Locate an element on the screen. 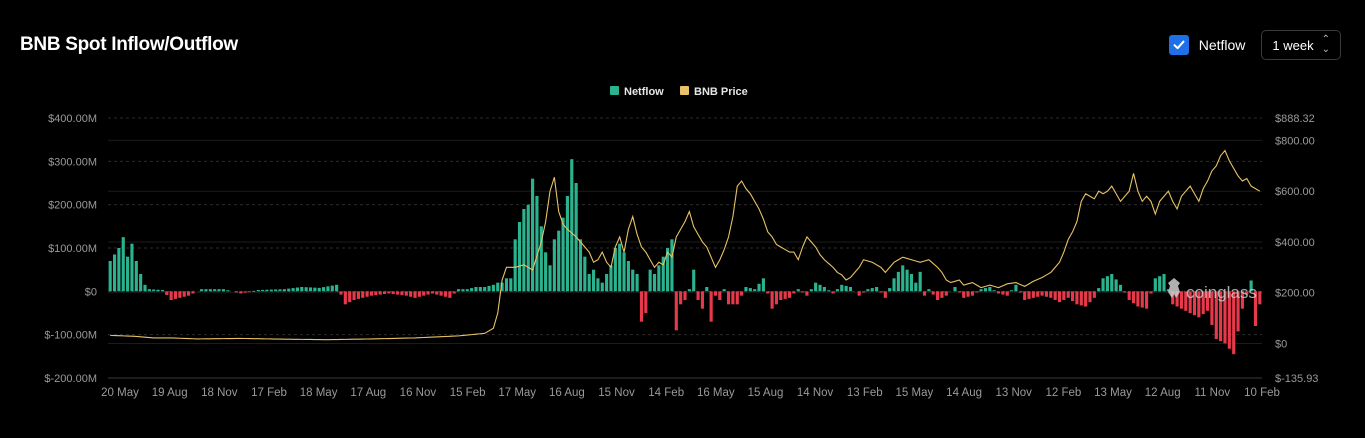 Image resolution: width=1365 pixels, height=438 pixels. x-tick-label: 19 Aug is located at coordinates (170, 393).